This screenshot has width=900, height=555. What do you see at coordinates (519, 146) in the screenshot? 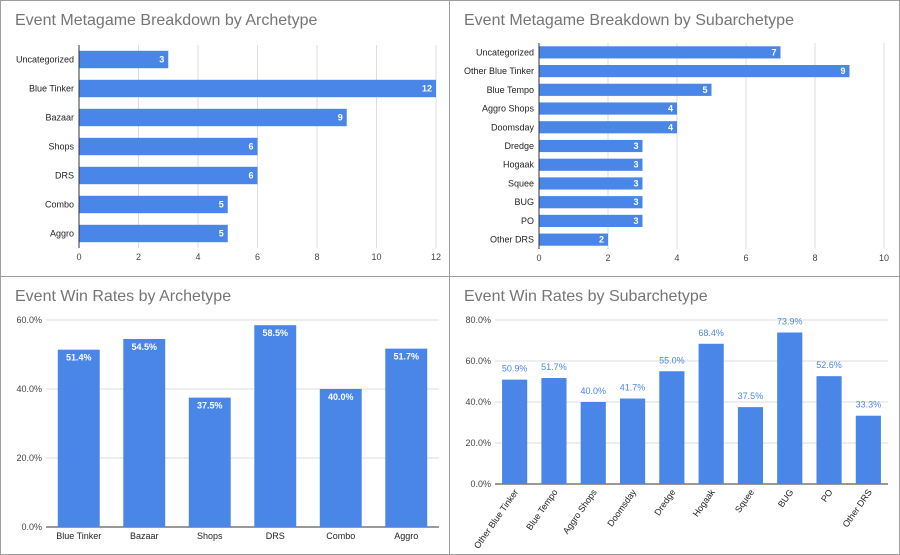
I see `category-label: Dredge` at bounding box center [519, 146].